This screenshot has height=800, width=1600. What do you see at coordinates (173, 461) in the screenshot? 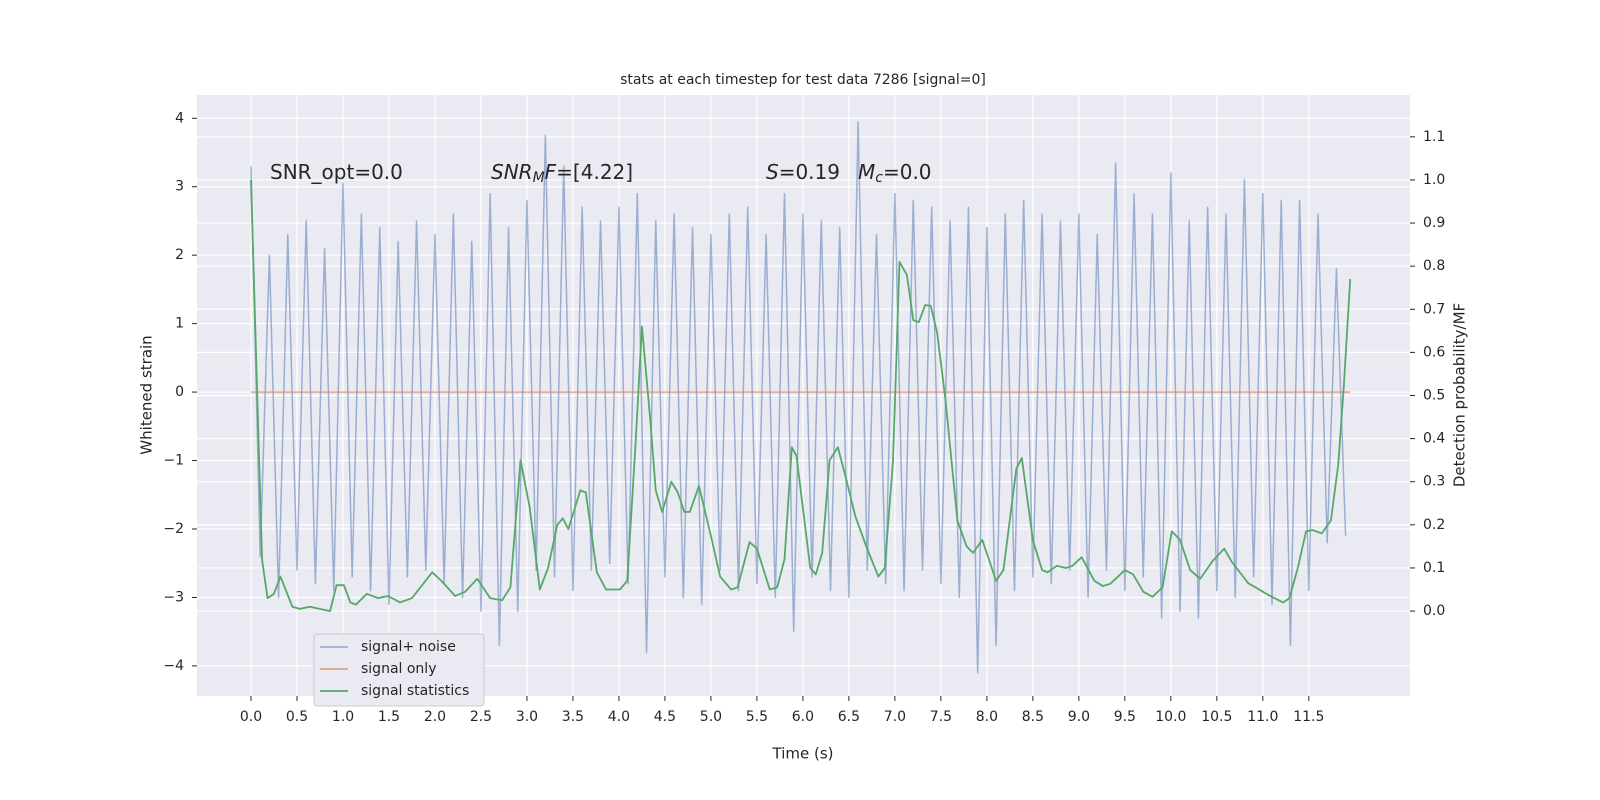
I see `y-tick-label: −1` at bounding box center [173, 461].